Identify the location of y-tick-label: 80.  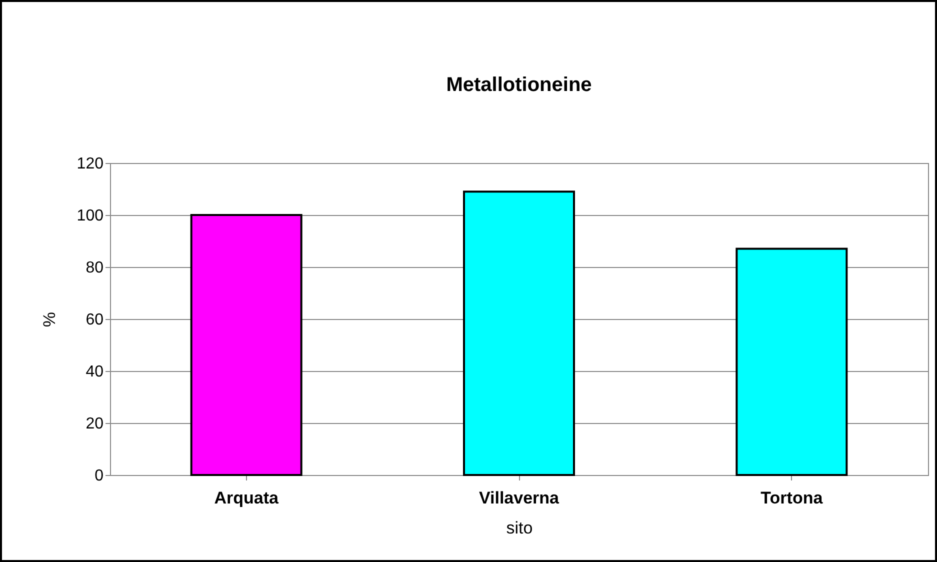
(95, 268).